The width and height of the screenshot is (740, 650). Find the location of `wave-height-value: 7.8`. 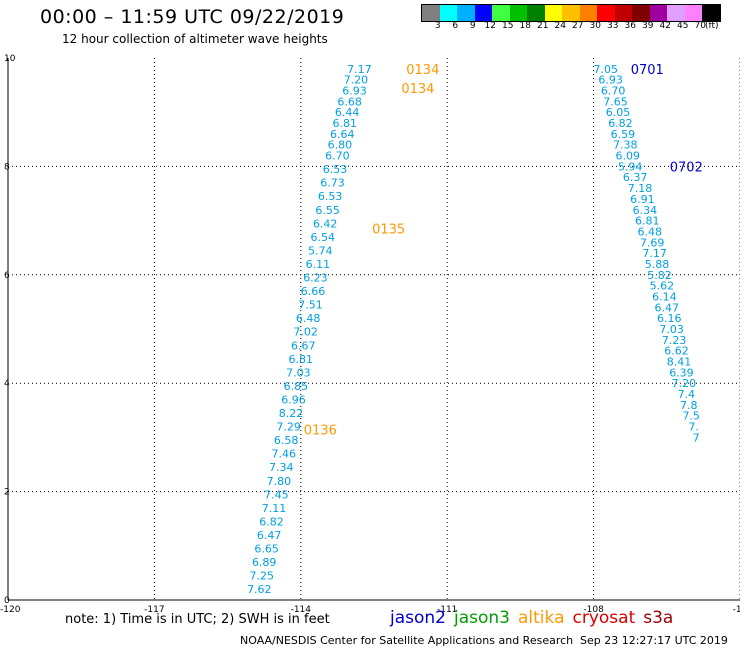

wave-height-value: 7.8 is located at coordinates (689, 405).